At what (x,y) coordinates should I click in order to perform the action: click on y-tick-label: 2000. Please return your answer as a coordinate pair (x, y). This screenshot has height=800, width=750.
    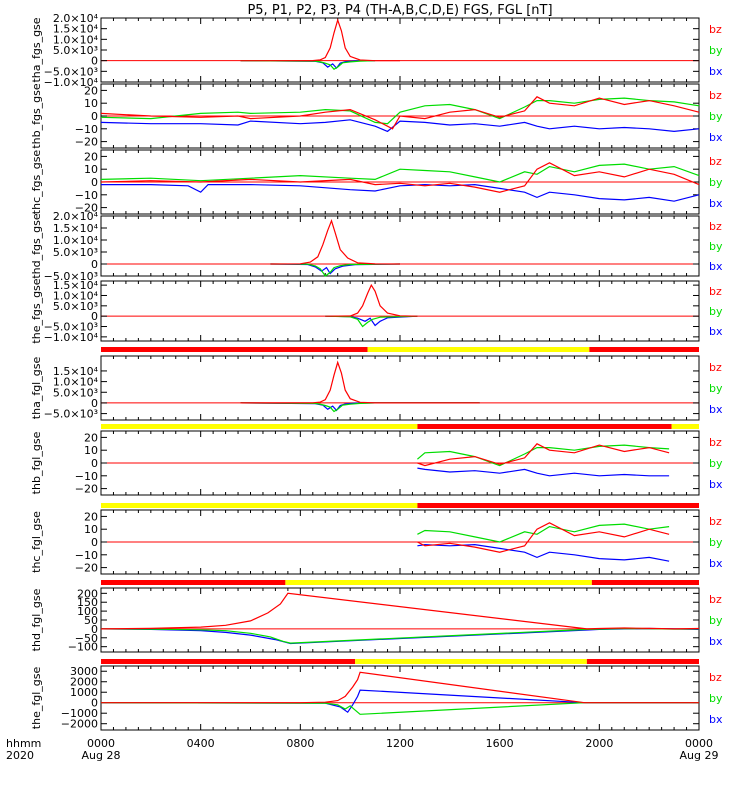
    Looking at the image, I should click on (84, 682).